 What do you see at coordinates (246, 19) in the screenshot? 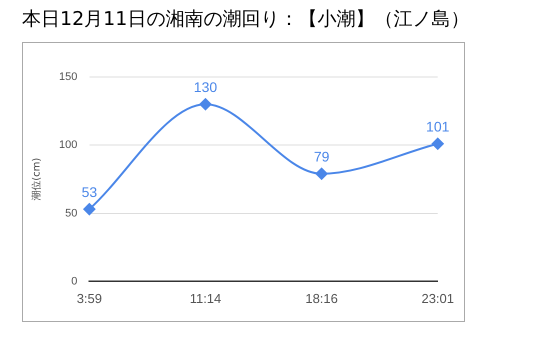
I see `chart-title: 本日12月11日の湘南の潮回り：【小潮】（江ノ島）` at bounding box center [246, 19].